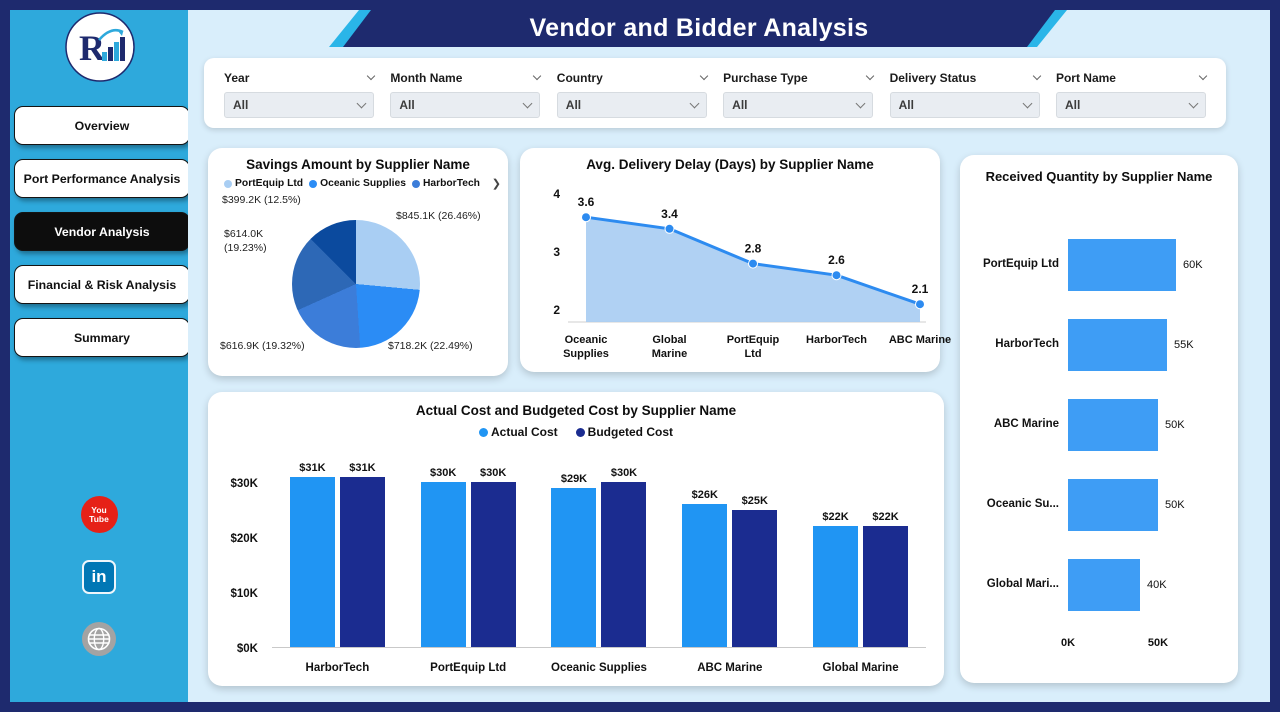  Describe the element at coordinates (300, 78) in the screenshot. I see `filter-year-header: Year` at that location.